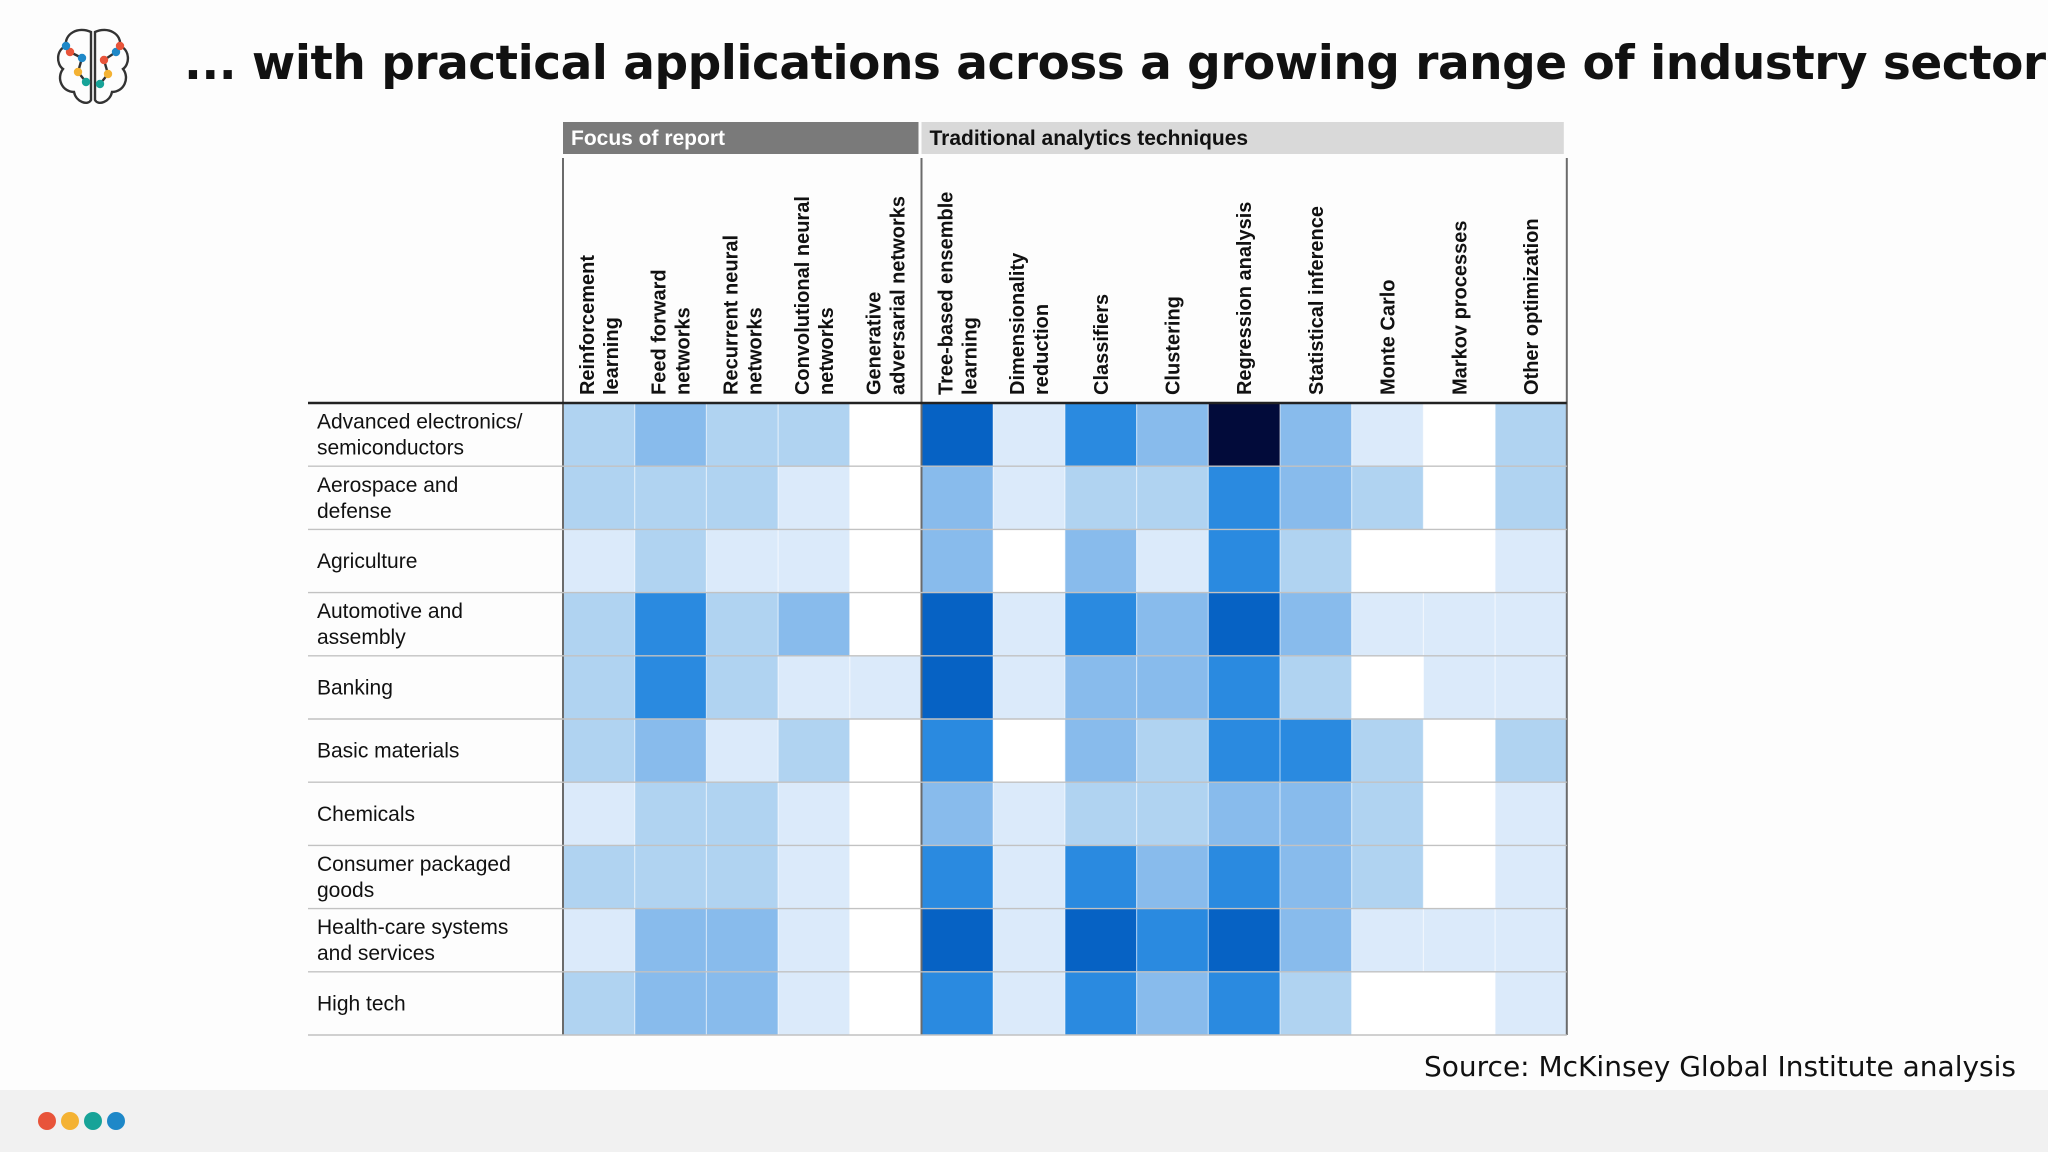 The height and width of the screenshot is (1152, 2048). What do you see at coordinates (390, 448) in the screenshot?
I see `row-label: semiconductors` at bounding box center [390, 448].